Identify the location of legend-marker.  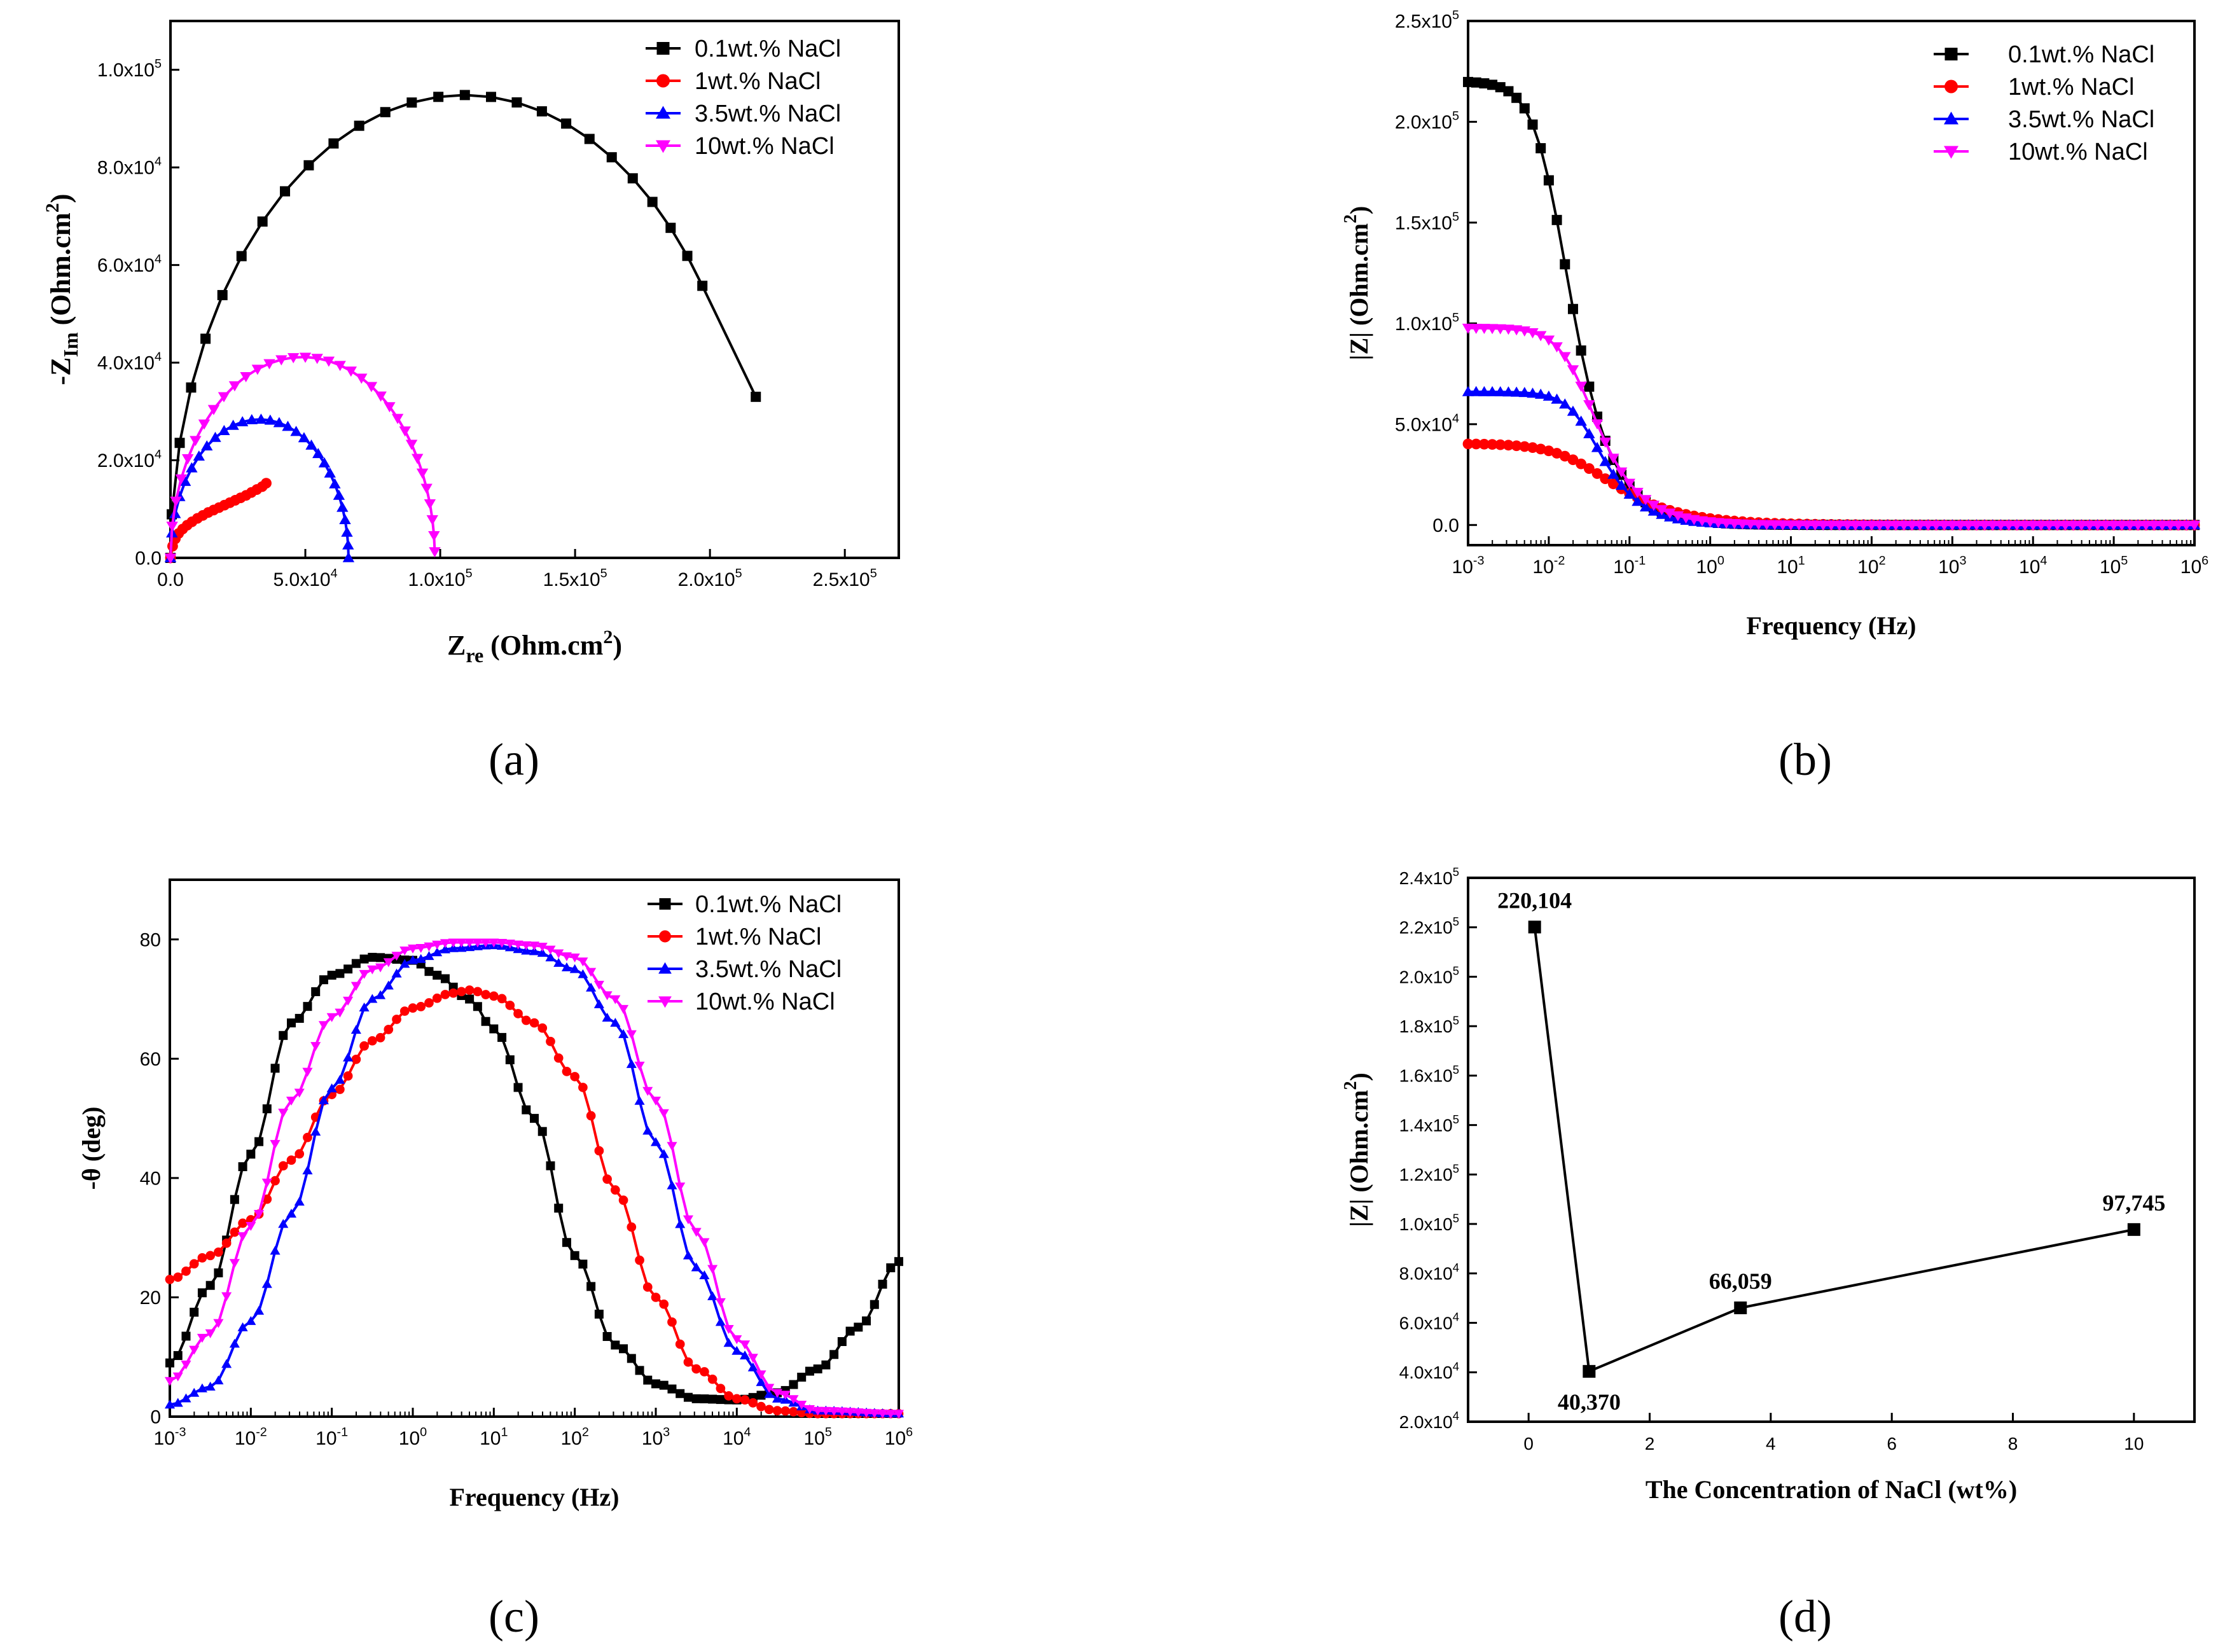
(663, 81).